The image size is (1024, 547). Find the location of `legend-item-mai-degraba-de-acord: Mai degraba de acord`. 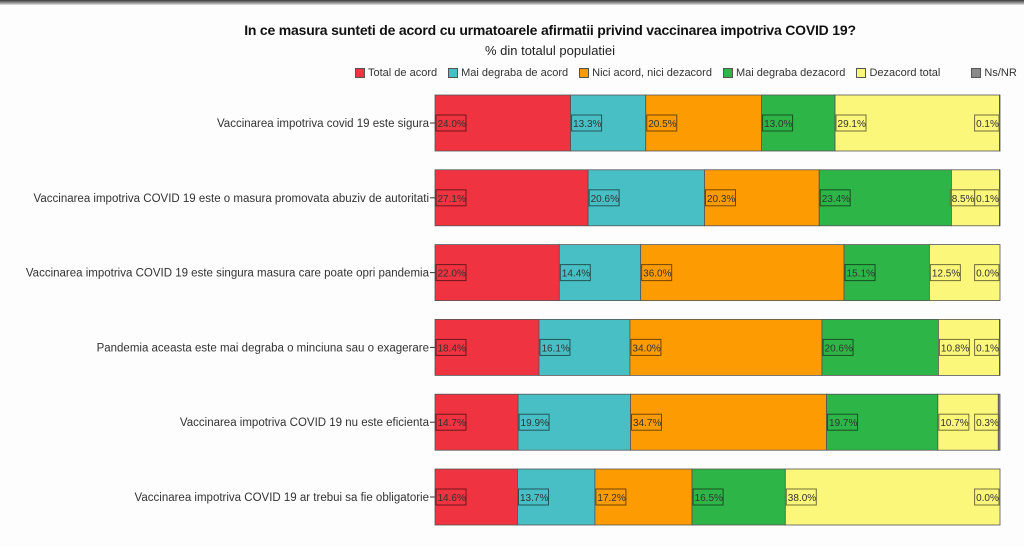

legend-item-mai-degraba-de-acord: Mai degraba de acord is located at coordinates (508, 73).